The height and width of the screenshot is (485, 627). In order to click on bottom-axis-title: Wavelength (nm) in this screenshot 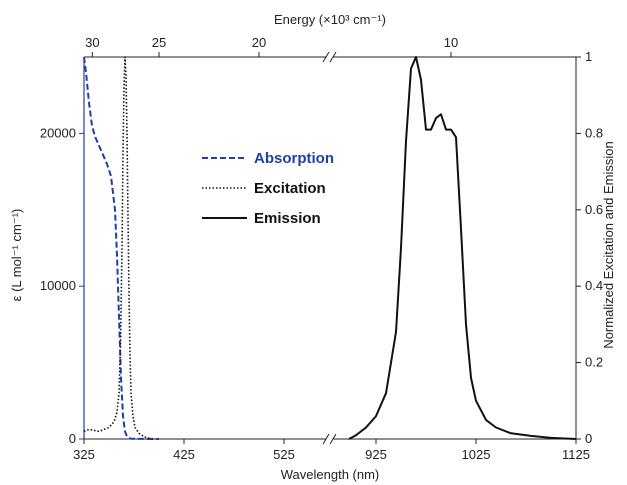, I will do `click(330, 474)`.